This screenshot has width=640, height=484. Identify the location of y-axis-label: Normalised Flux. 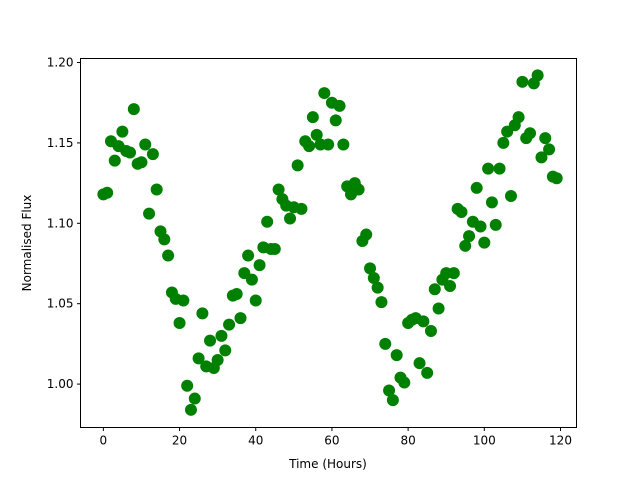
(27, 243).